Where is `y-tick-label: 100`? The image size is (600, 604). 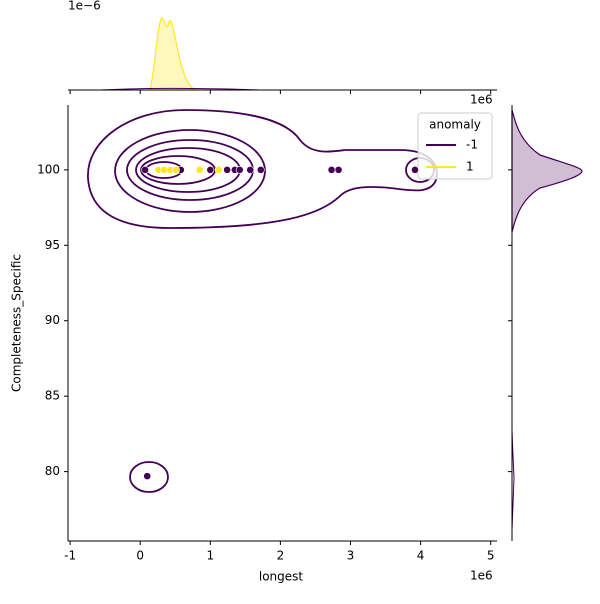 y-tick-label: 100 is located at coordinates (48, 169).